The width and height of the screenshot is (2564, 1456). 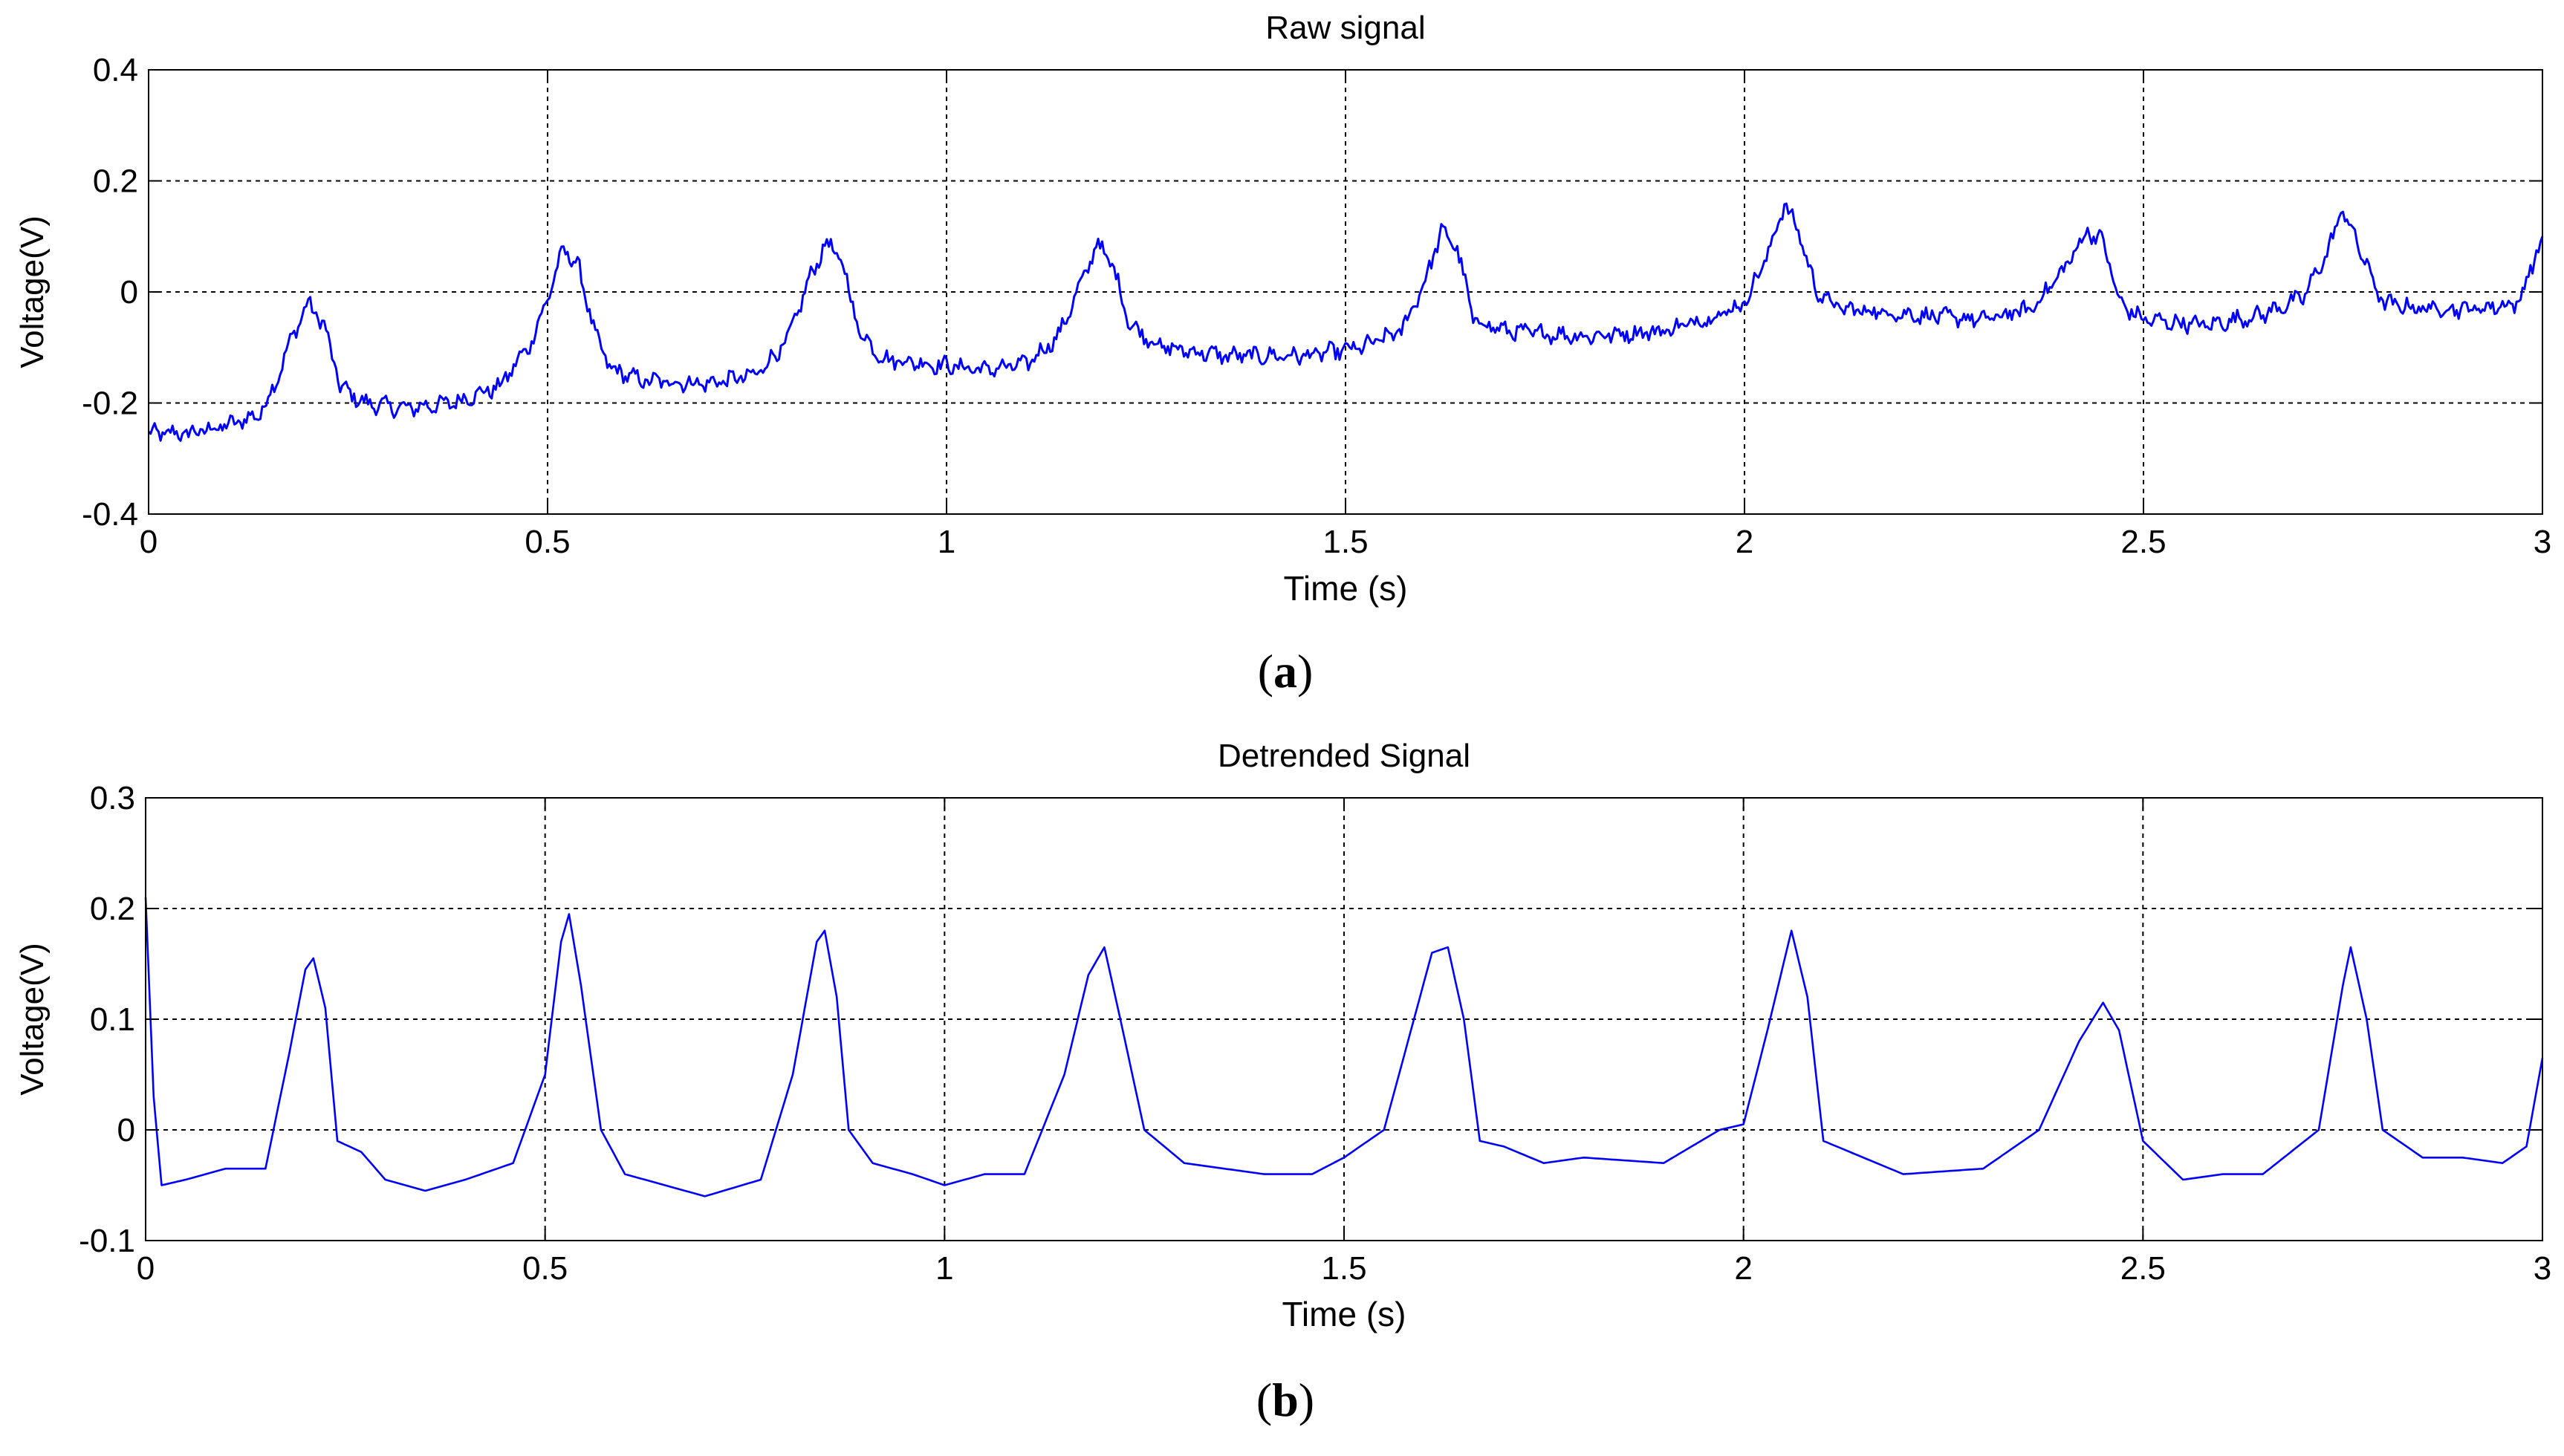 What do you see at coordinates (110, 404) in the screenshot?
I see `y-tick-label: -0.2` at bounding box center [110, 404].